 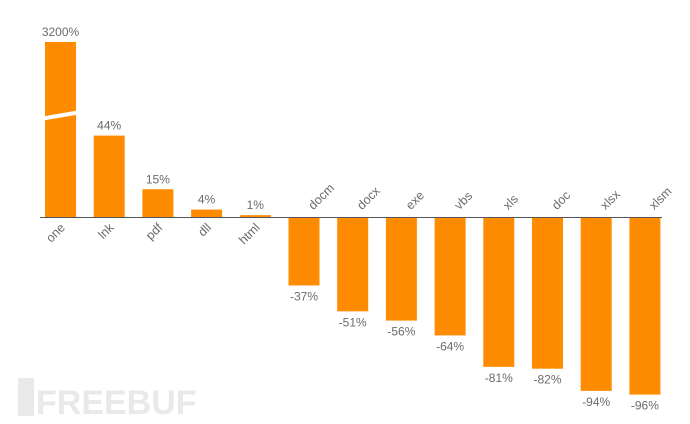 What do you see at coordinates (561, 200) in the screenshot?
I see `category-label-doc: doc` at bounding box center [561, 200].